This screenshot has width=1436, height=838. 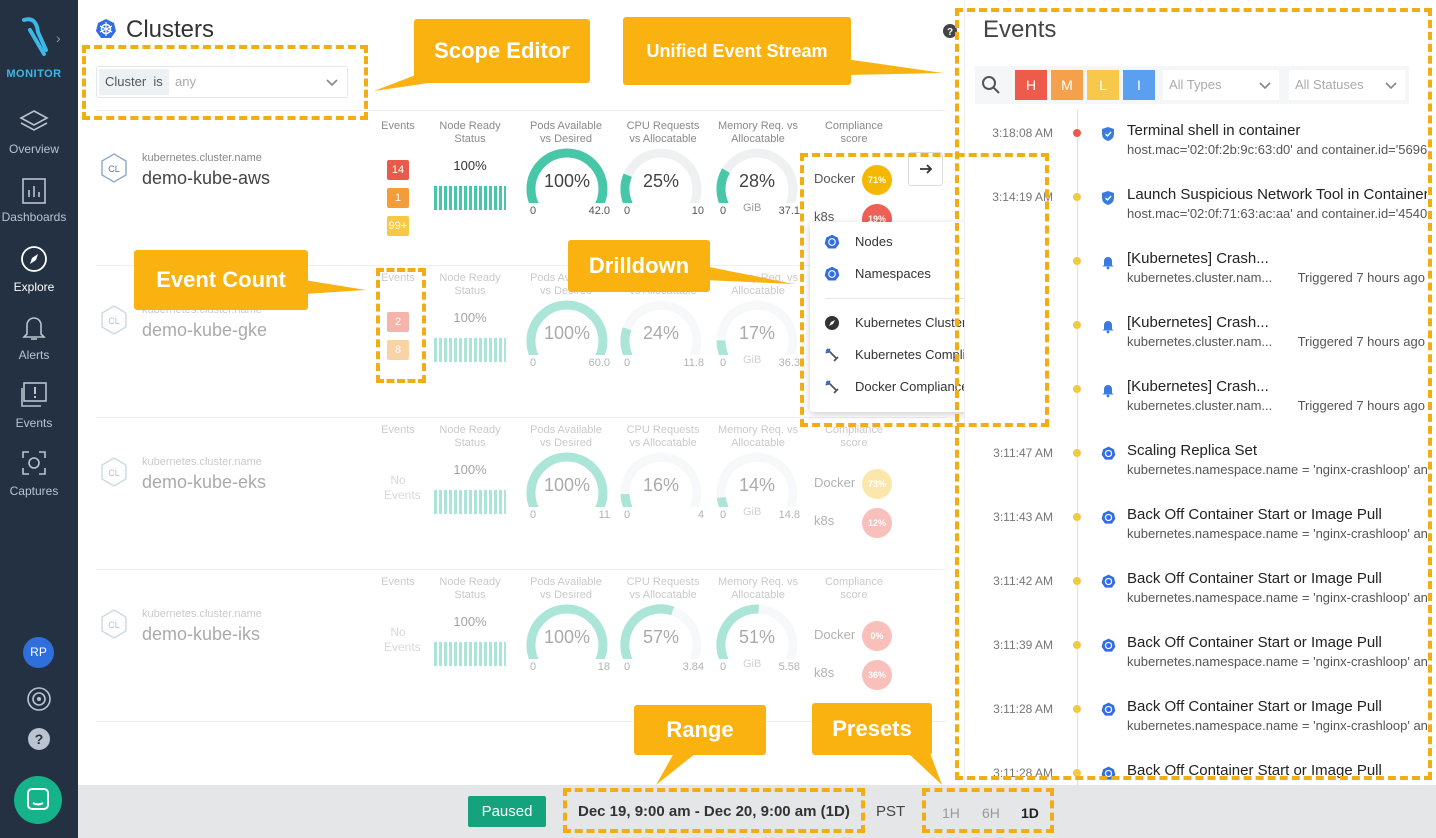 What do you see at coordinates (34, 405) in the screenshot?
I see `sidebar-item-events: Events` at bounding box center [34, 405].